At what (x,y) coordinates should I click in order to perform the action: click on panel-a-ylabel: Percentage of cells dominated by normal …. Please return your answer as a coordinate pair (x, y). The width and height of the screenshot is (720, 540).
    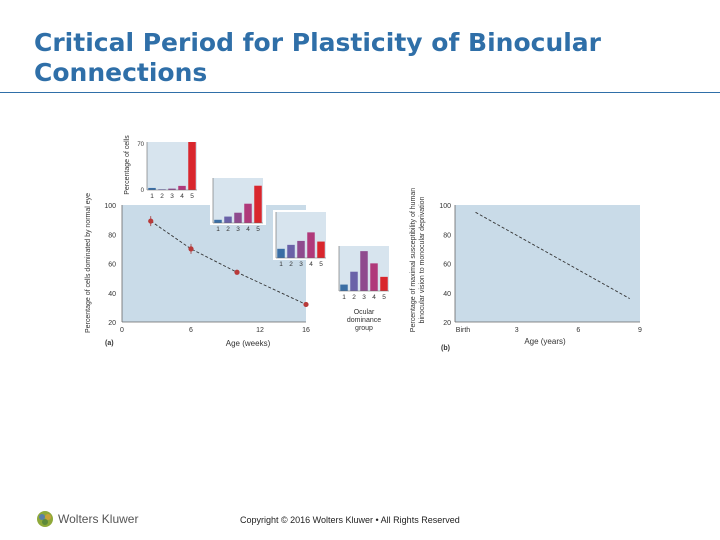
    Looking at the image, I should click on (88, 263).